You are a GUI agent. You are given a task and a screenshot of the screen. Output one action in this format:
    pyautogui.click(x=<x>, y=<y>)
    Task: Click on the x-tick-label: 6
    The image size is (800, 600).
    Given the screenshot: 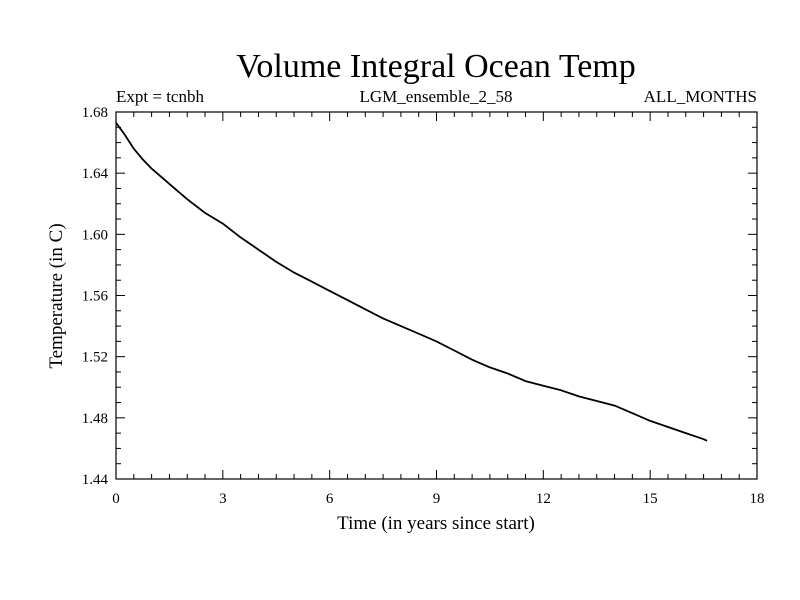 What is the action you would take?
    pyautogui.click(x=330, y=499)
    